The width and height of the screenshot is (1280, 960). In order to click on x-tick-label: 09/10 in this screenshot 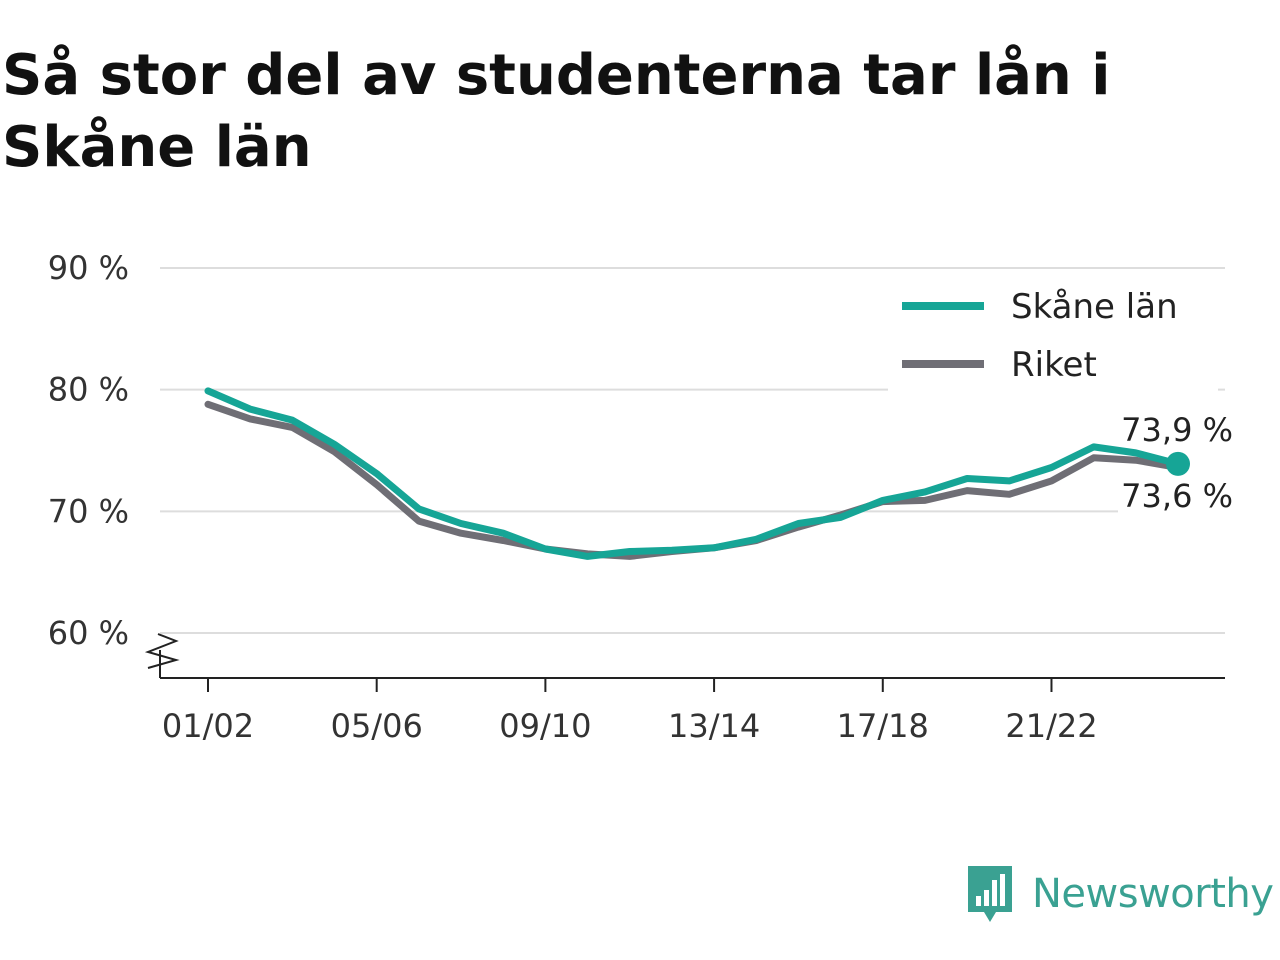, I will do `click(545, 726)`.